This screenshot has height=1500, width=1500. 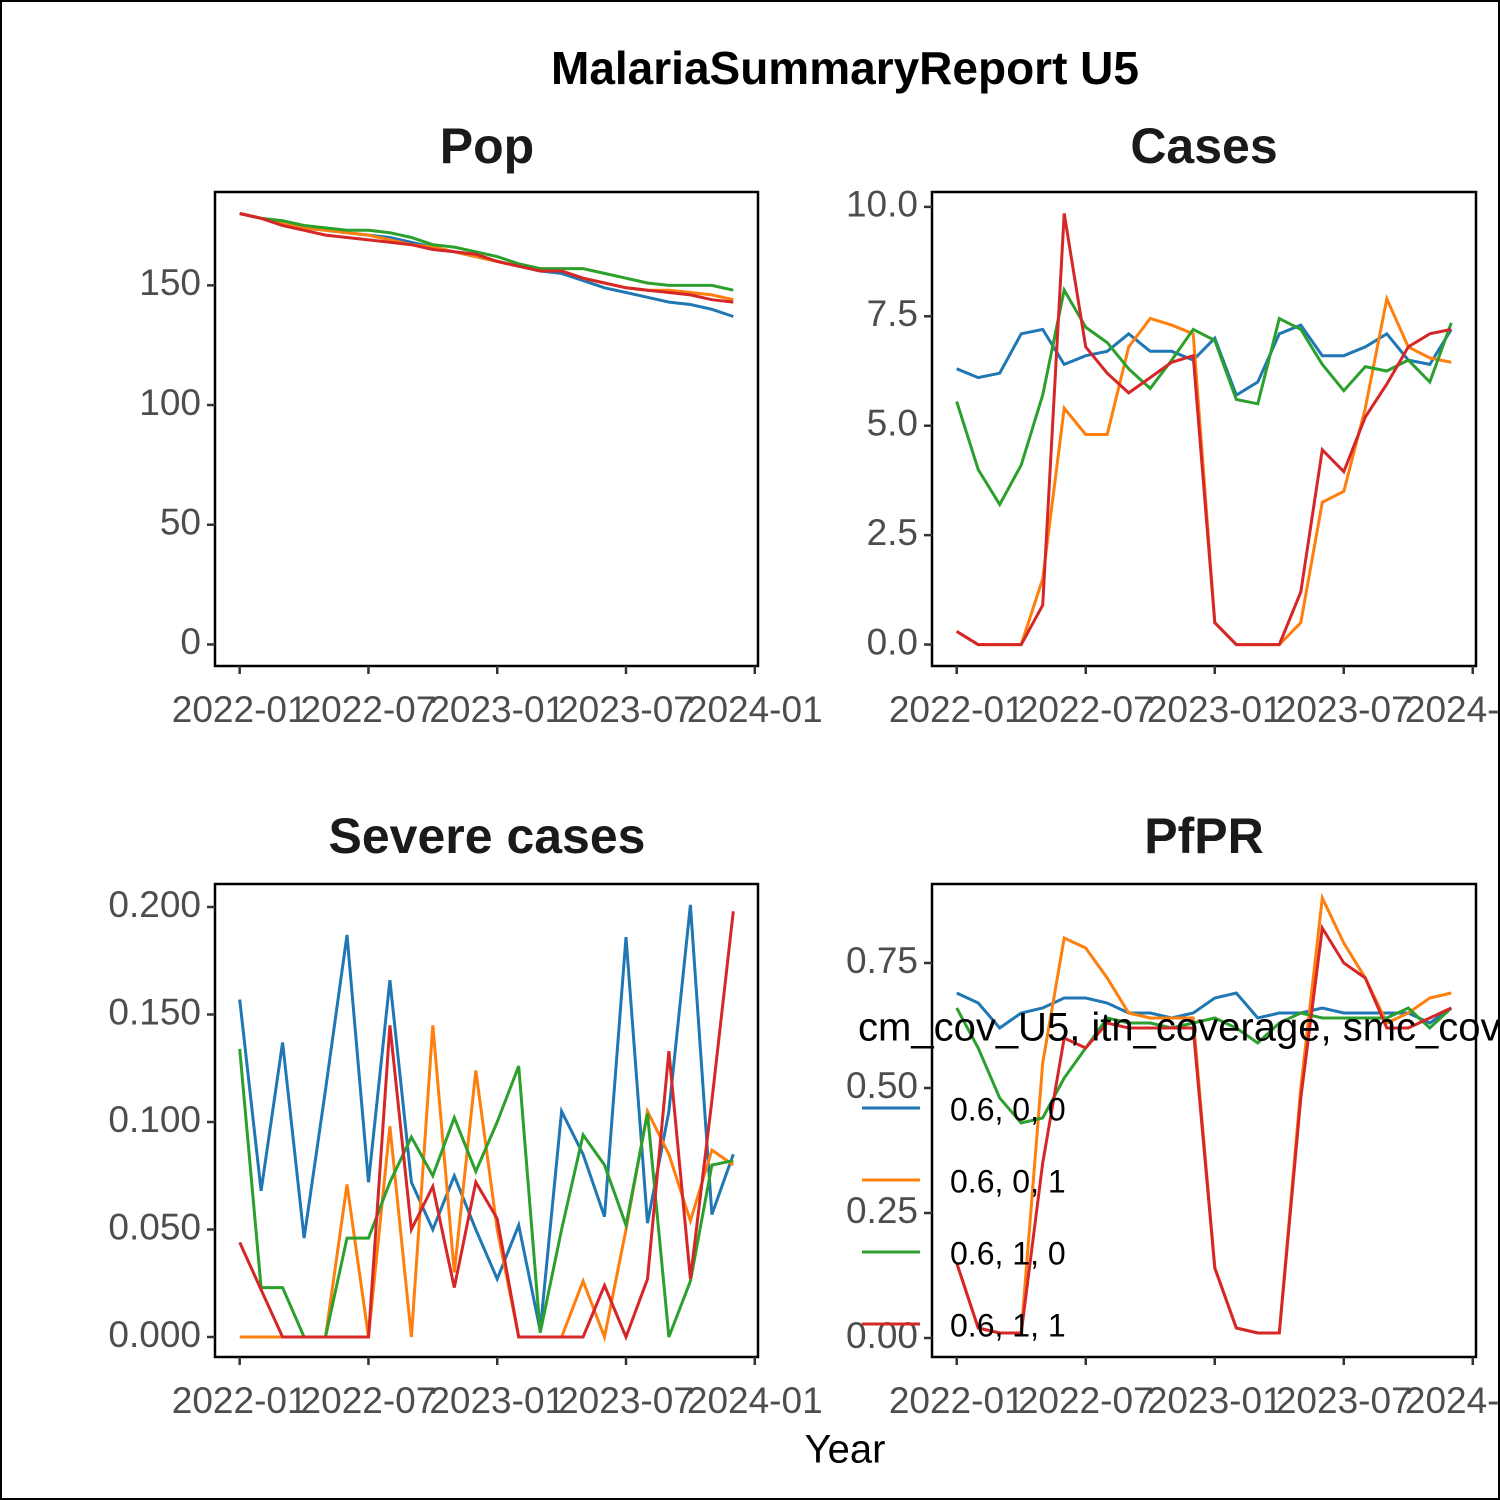 I want to click on y-tick-label: 0.00, so click(x=882, y=1335).